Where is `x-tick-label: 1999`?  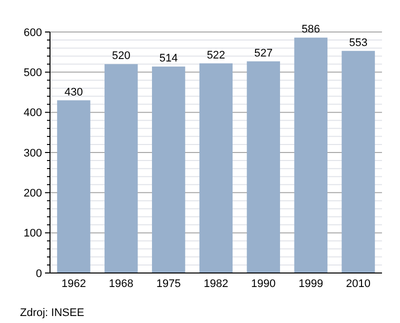 x-tick-label: 1999 is located at coordinates (311, 284).